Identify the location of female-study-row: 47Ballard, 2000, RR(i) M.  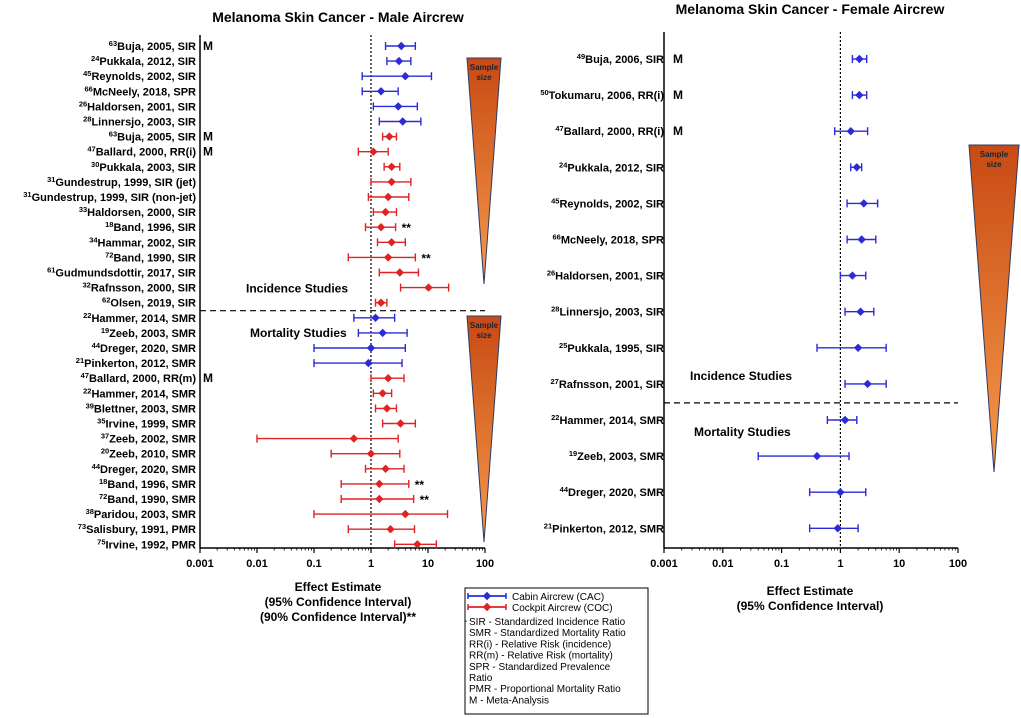
(712, 131).